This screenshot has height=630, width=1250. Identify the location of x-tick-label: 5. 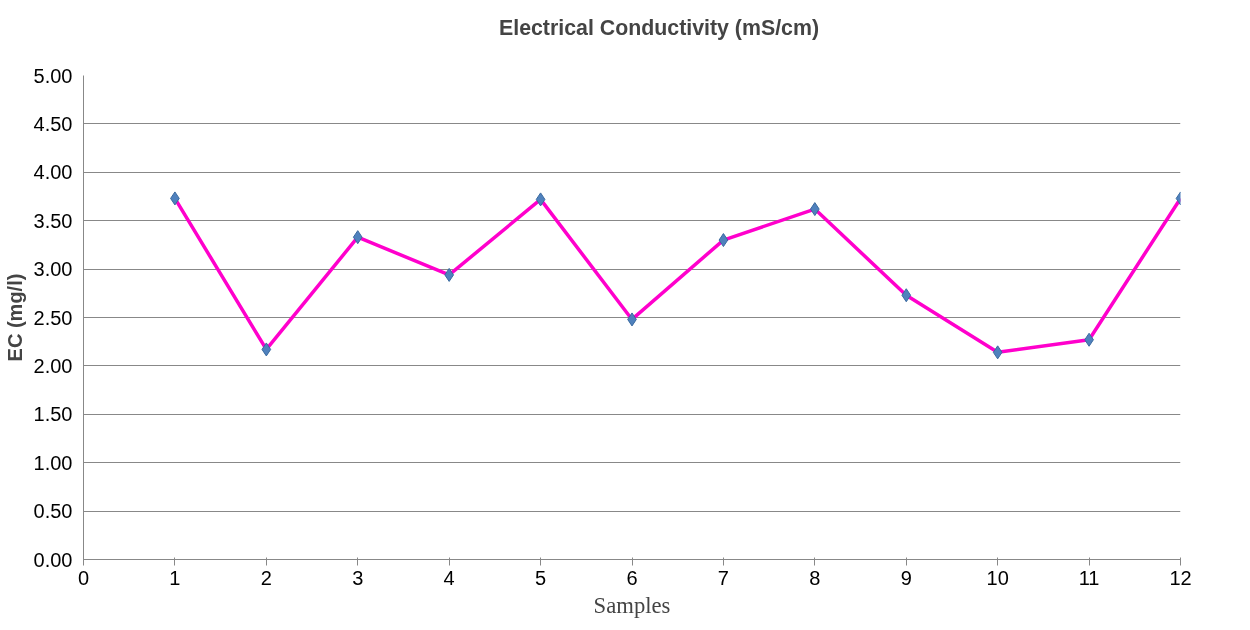
(541, 577).